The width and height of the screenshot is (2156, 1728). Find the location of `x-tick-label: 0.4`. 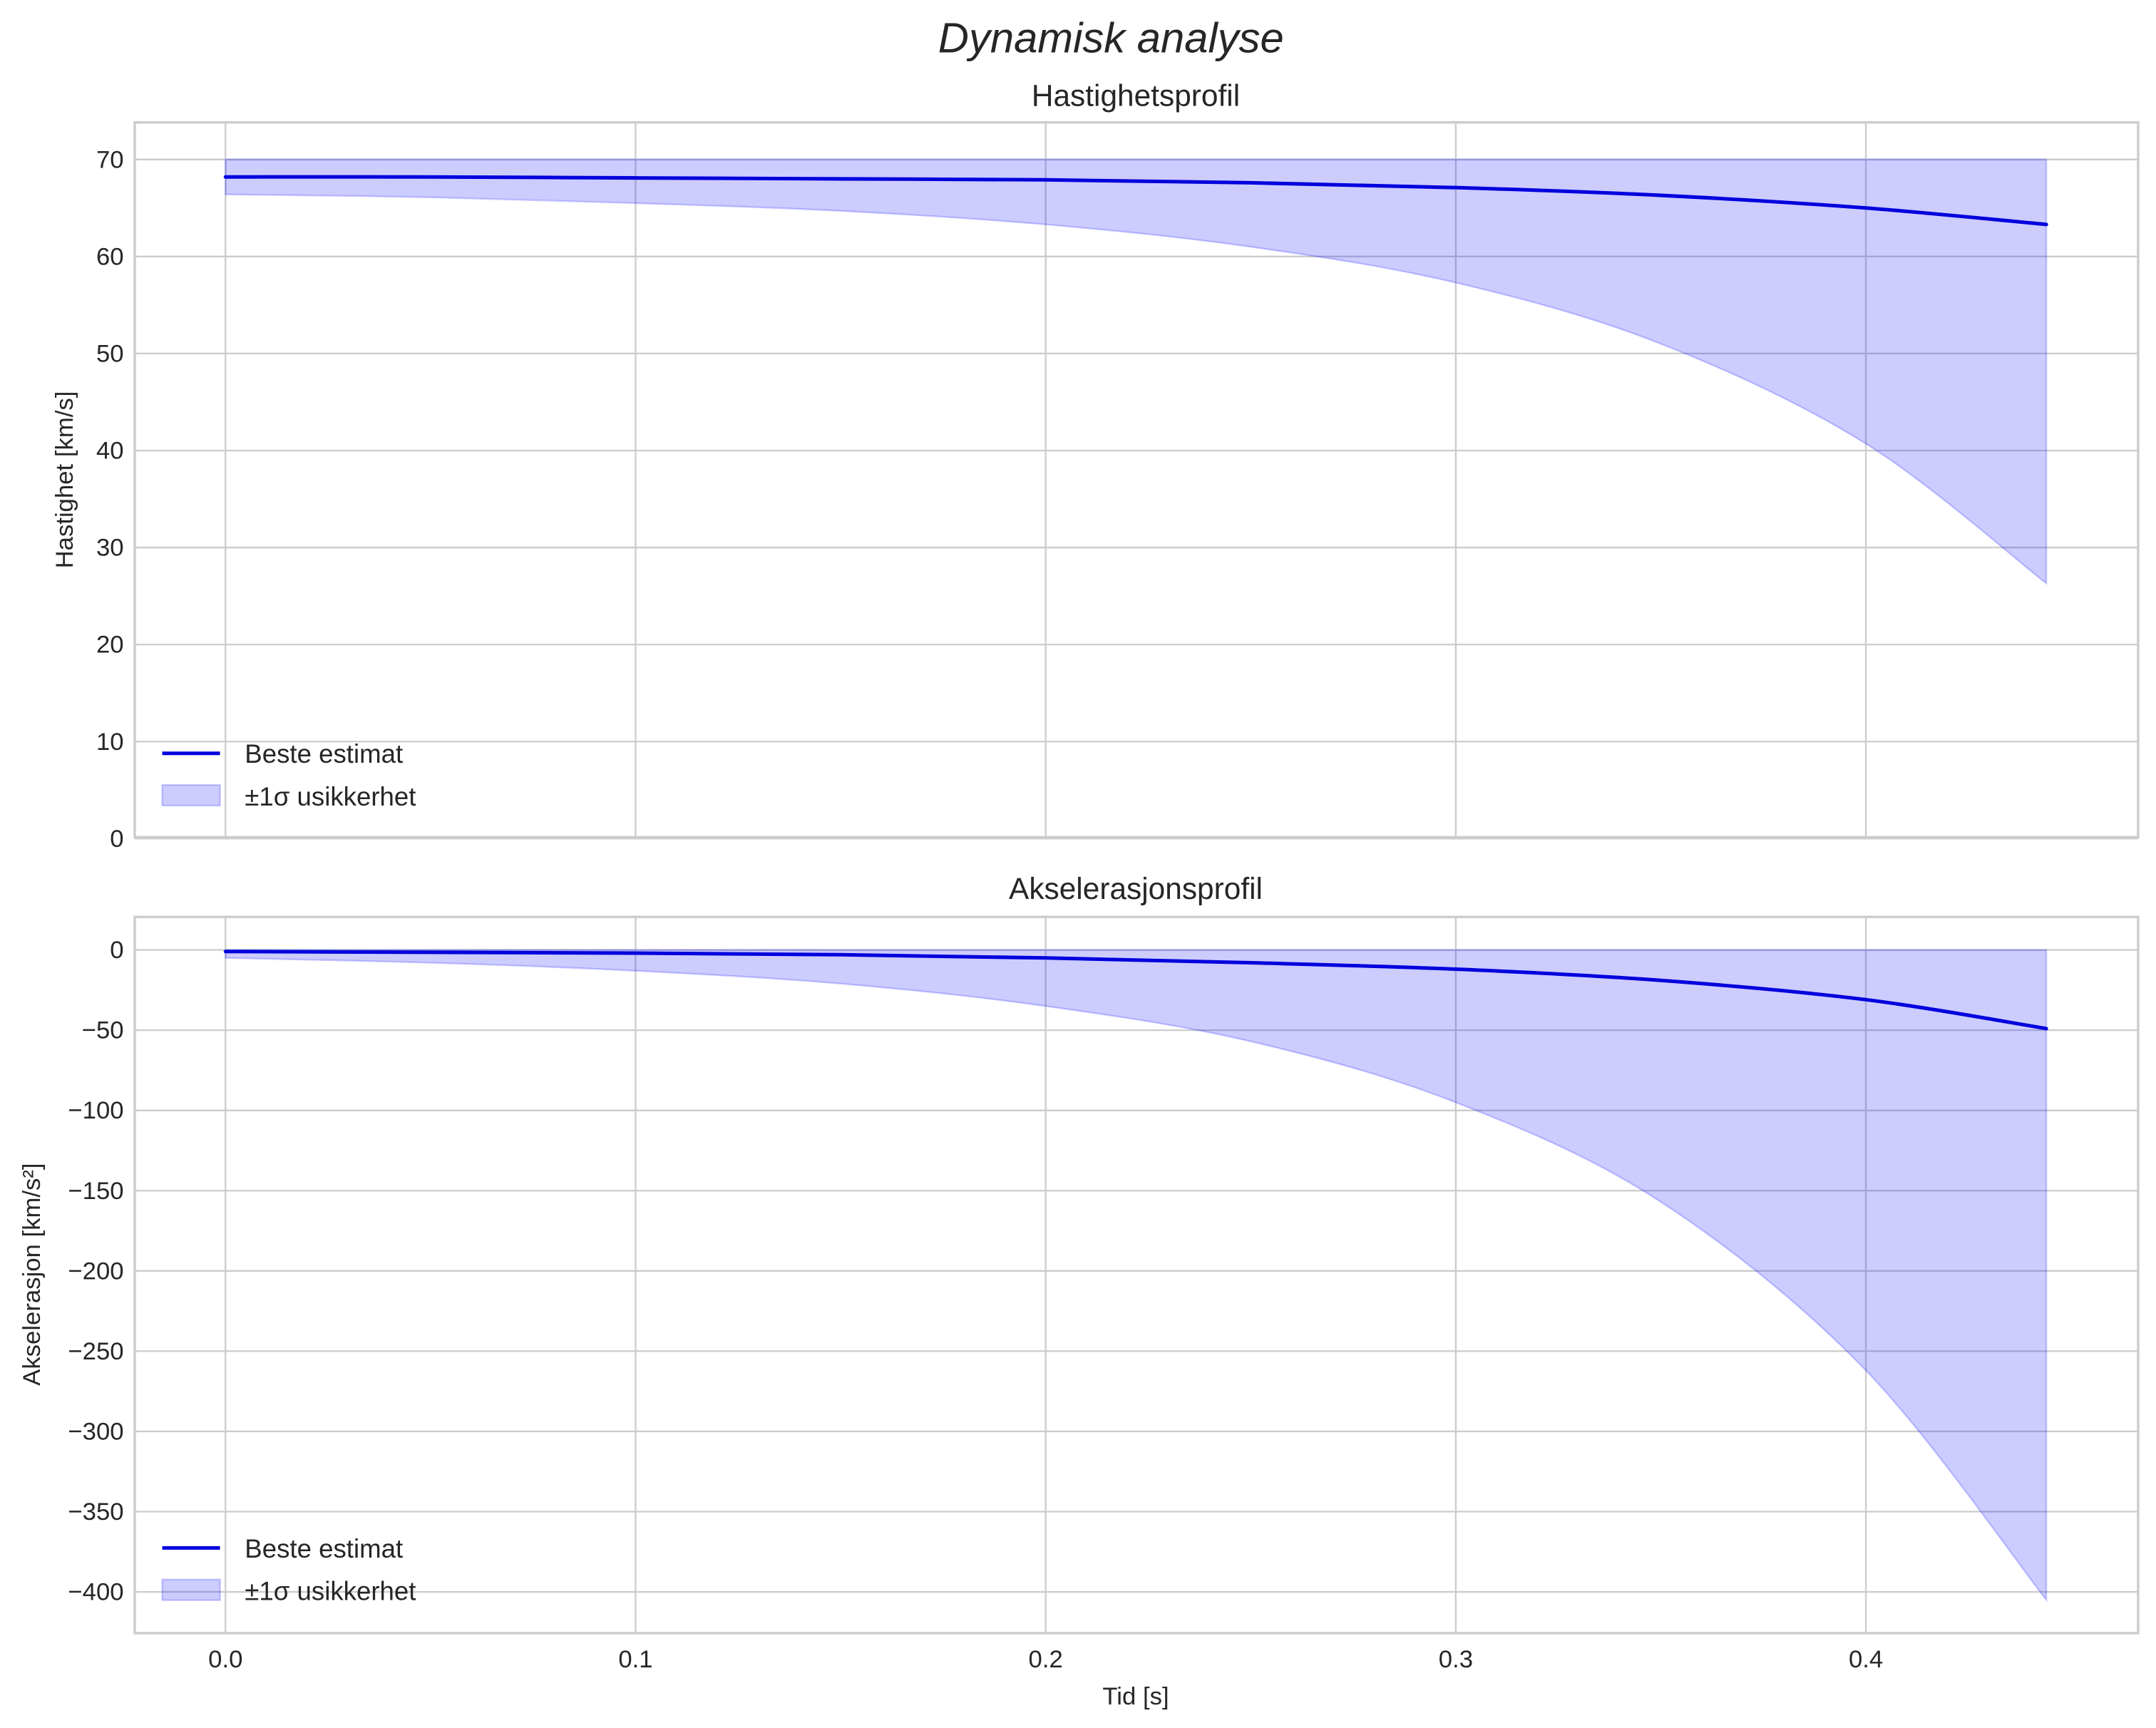

x-tick-label: 0.4 is located at coordinates (1866, 1659).